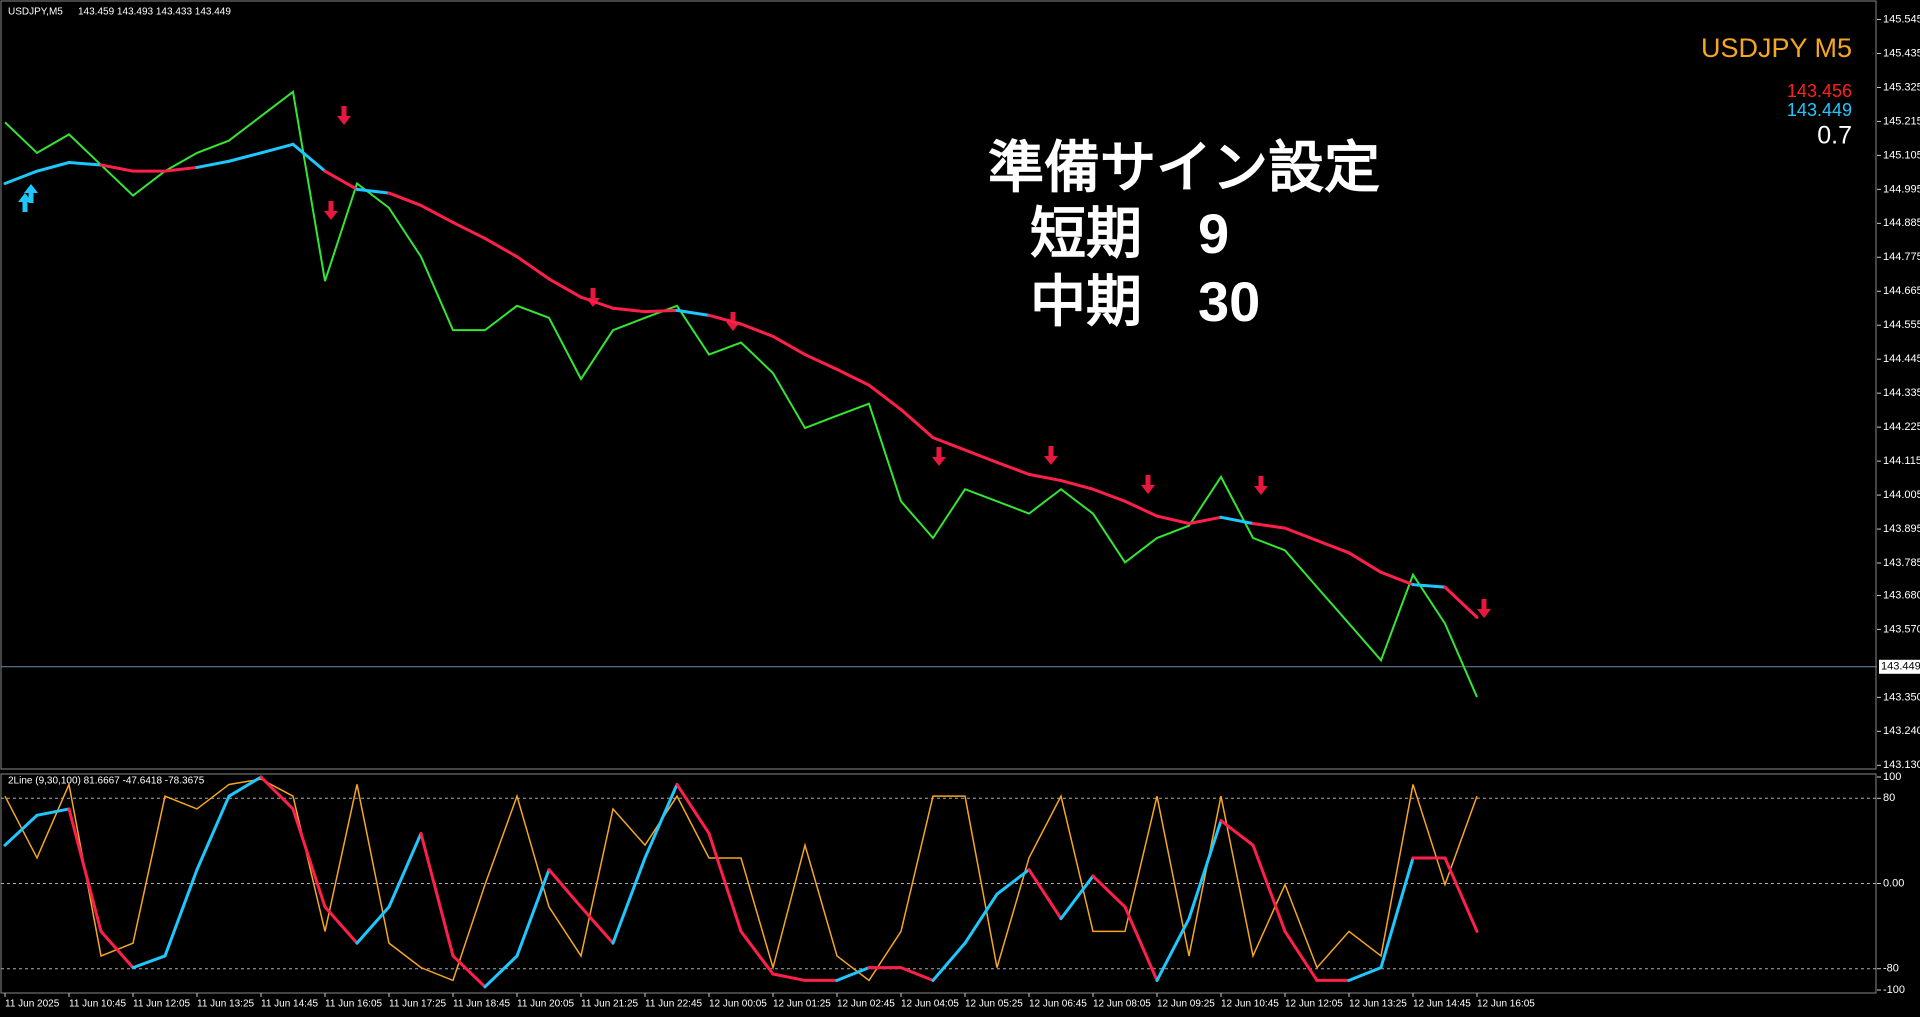 The height and width of the screenshot is (1017, 1920). What do you see at coordinates (1901, 697) in the screenshot?
I see `y-tick-label: 143.350` at bounding box center [1901, 697].